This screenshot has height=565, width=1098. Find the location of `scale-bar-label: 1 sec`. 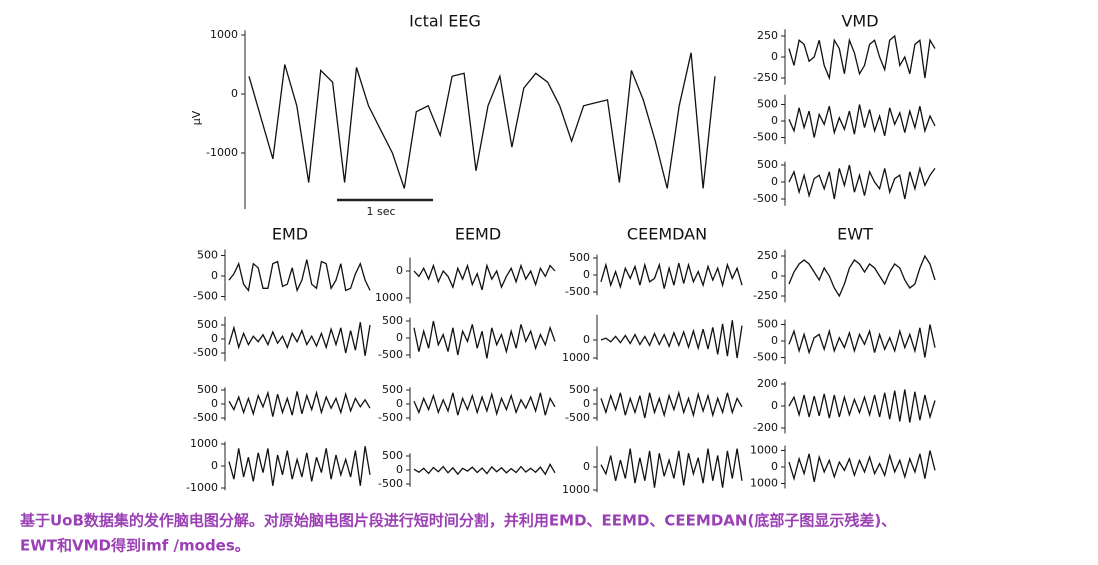

scale-bar-label: 1 sec is located at coordinates (380, 211).